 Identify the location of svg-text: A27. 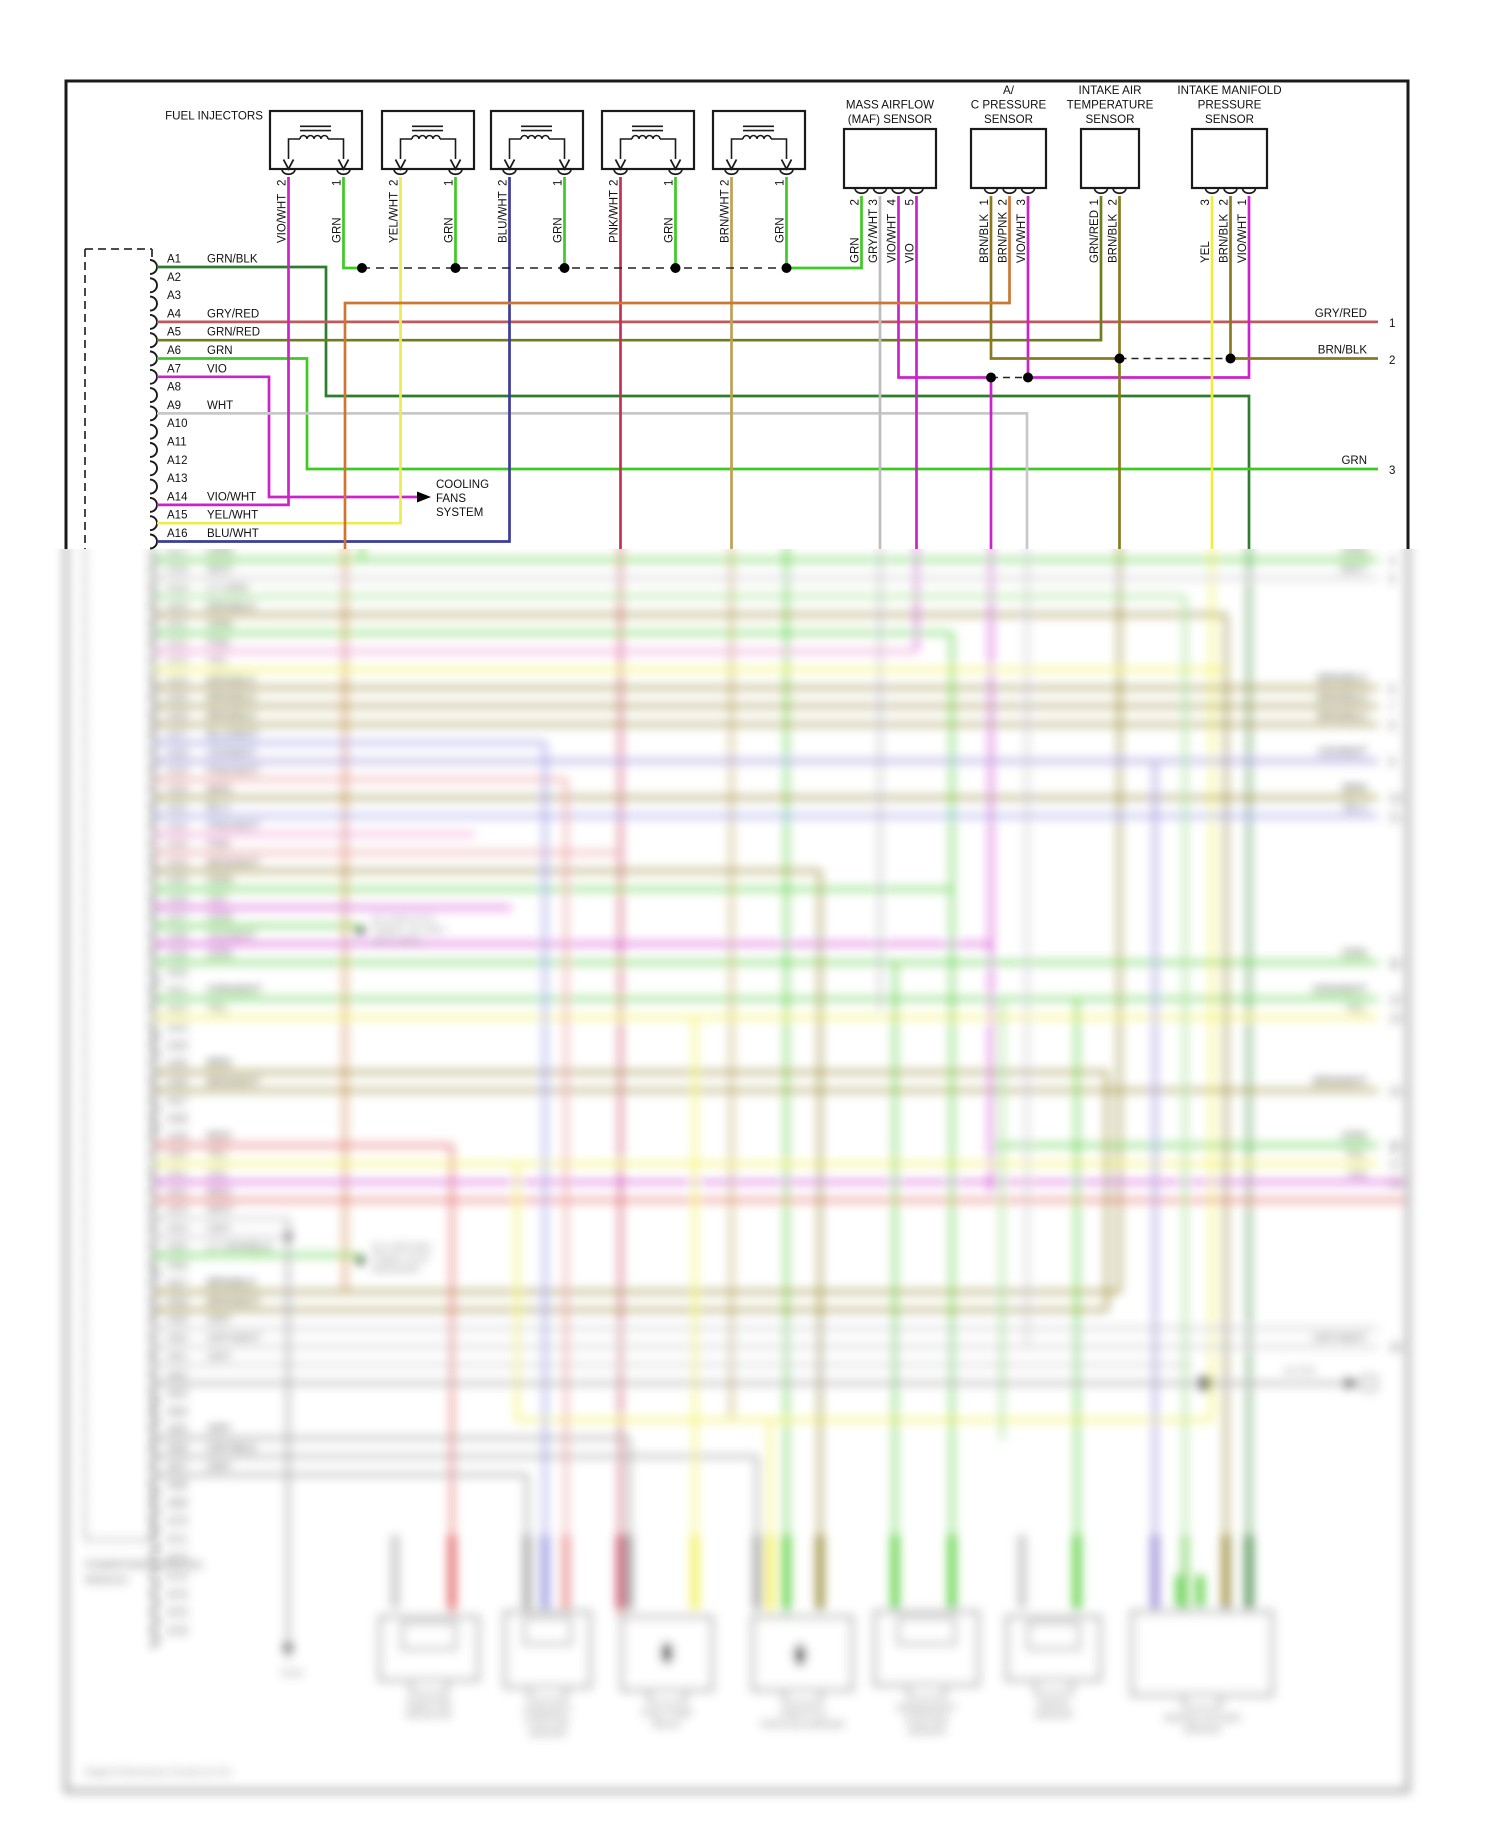
(177, 735).